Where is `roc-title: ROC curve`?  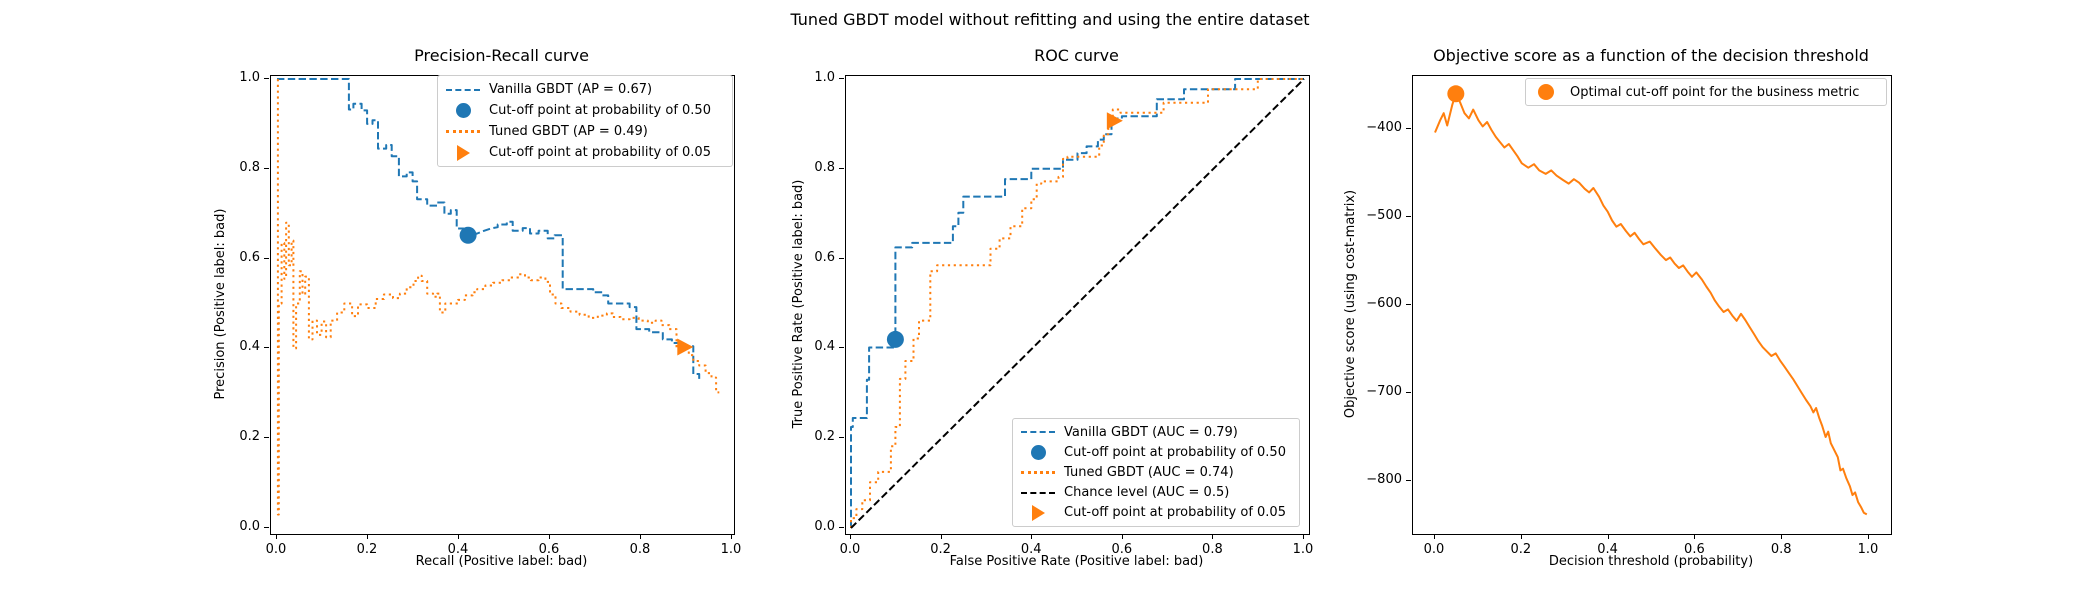
roc-title: ROC curve is located at coordinates (1076, 55).